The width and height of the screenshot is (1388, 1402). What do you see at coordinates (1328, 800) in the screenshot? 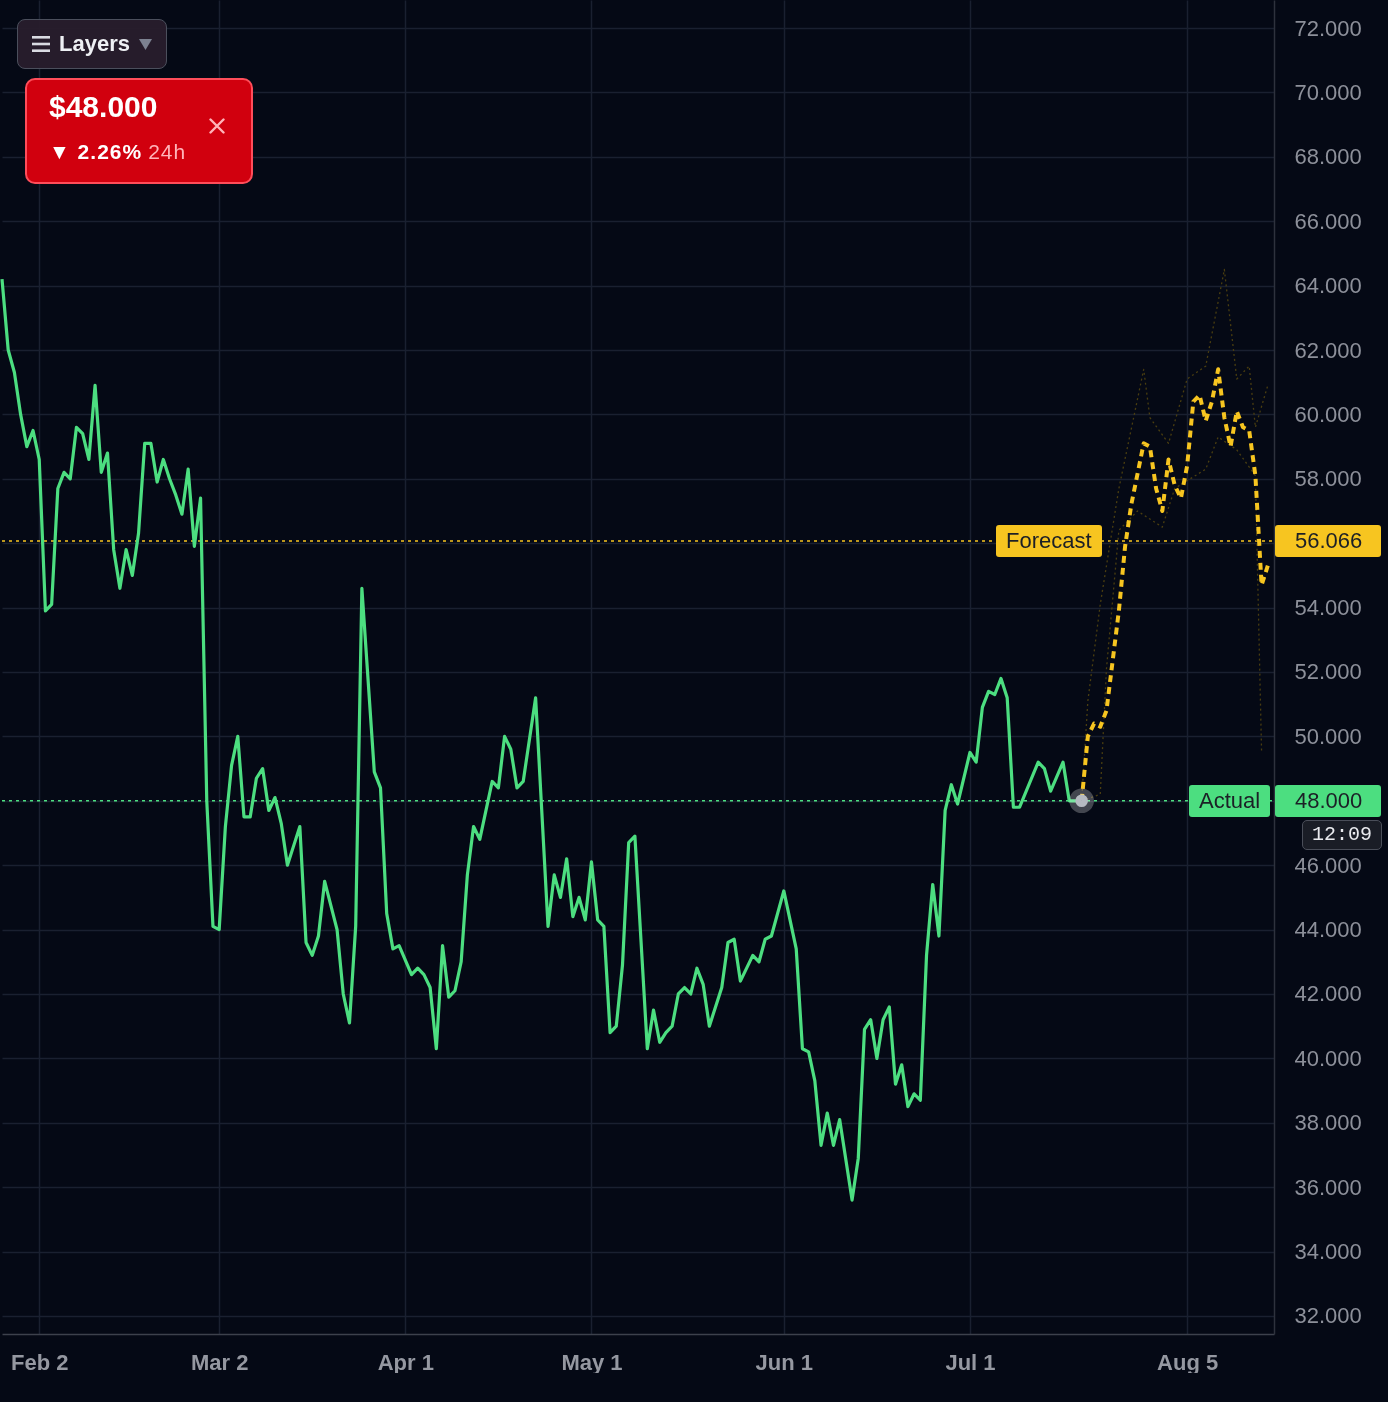
I see `text: 48.000` at bounding box center [1328, 800].